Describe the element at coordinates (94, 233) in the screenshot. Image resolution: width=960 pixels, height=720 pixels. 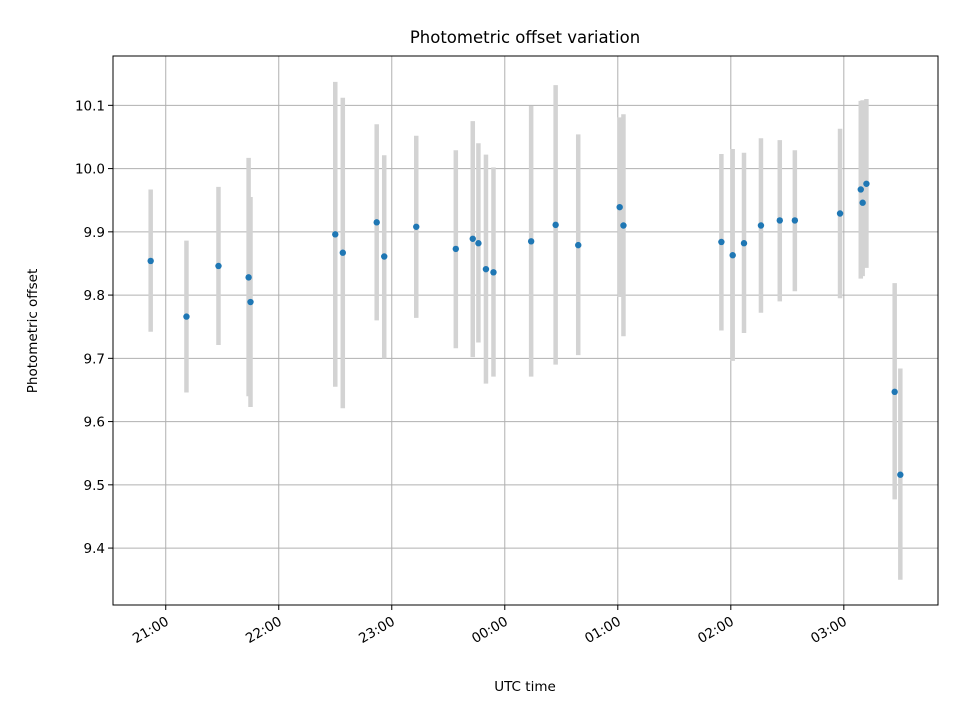
I see `y-tick-label: 9.9` at that location.